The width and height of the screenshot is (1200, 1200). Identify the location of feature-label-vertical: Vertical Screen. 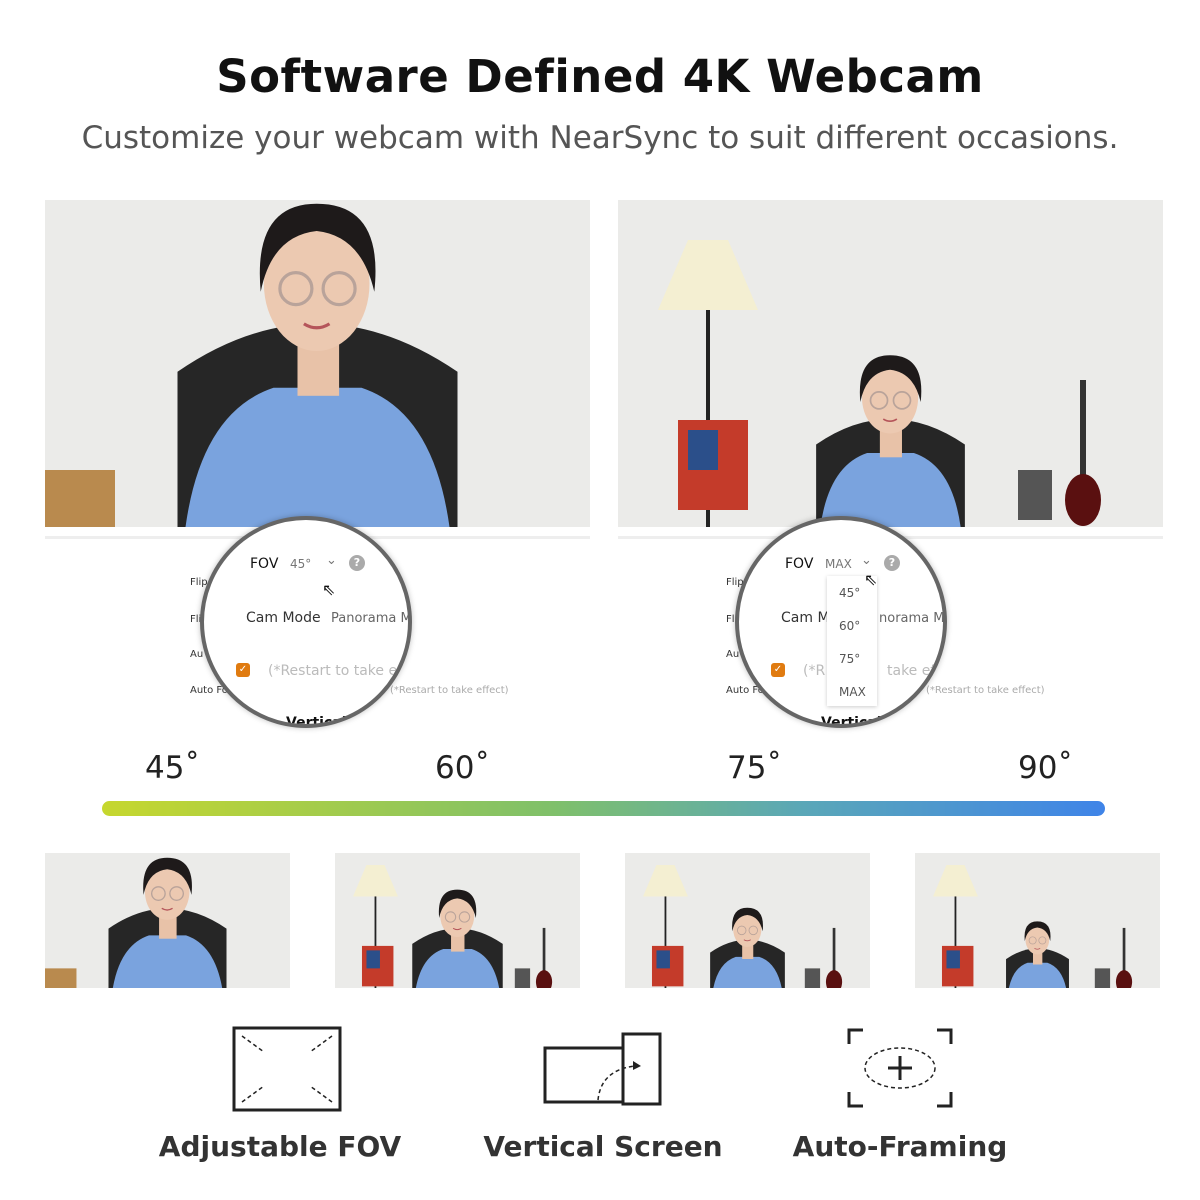
(603, 1146).